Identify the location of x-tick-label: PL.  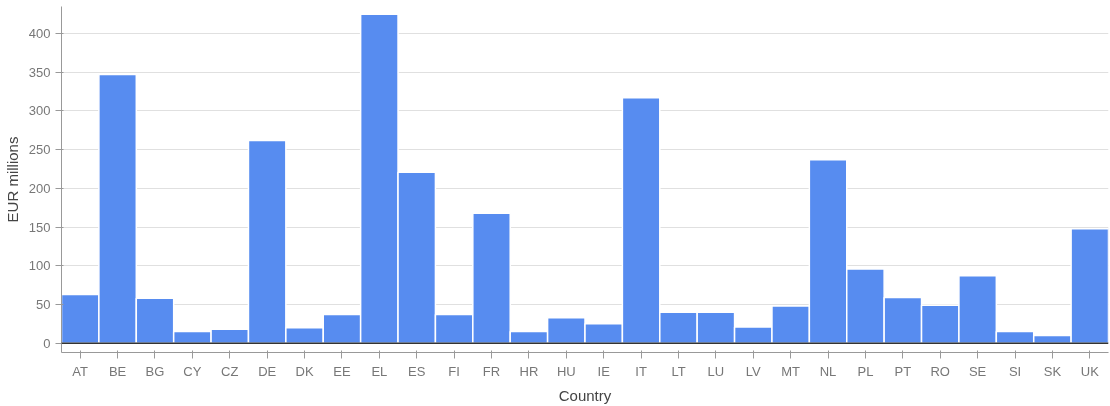
(865, 371).